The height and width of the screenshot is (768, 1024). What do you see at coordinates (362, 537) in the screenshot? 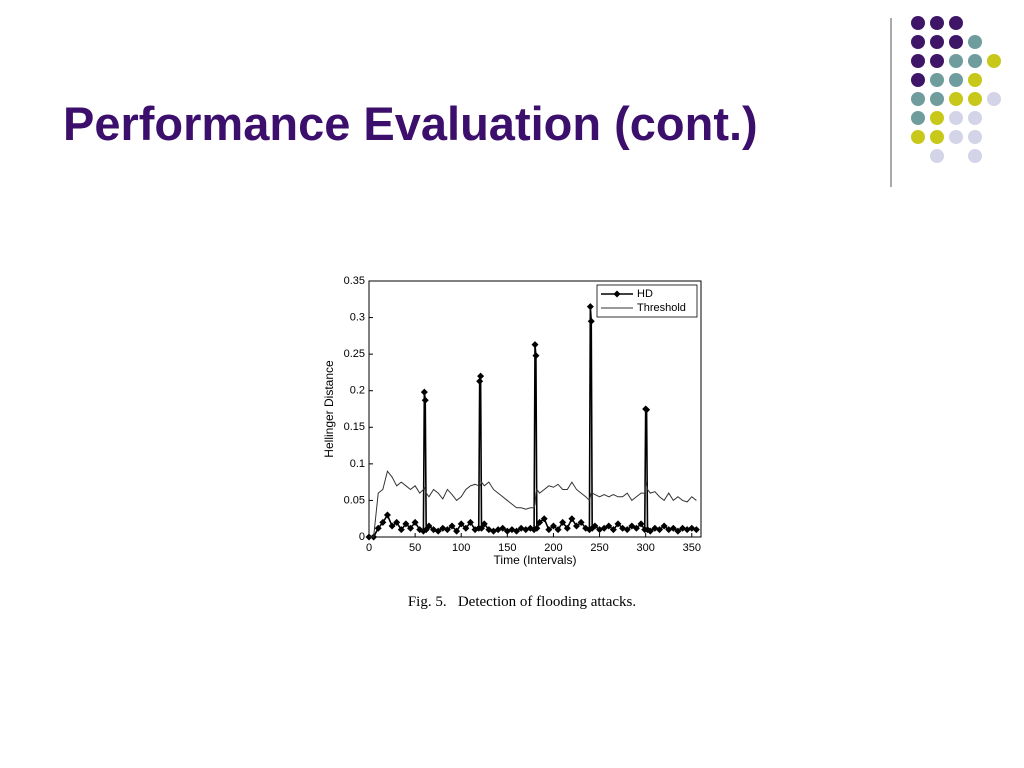
I see `y-tick-label: 0` at bounding box center [362, 537].